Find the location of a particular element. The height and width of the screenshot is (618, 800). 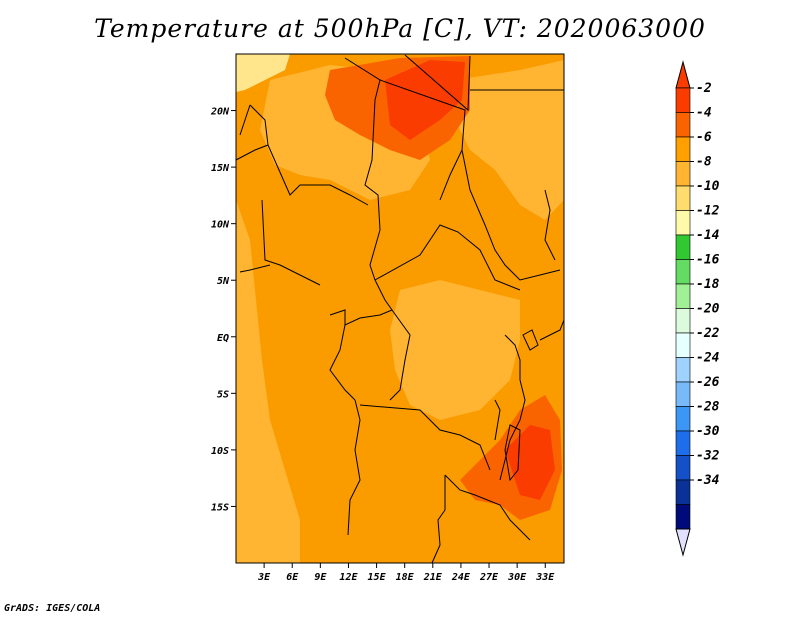

colorbar-label: -14 is located at coordinates (708, 235).